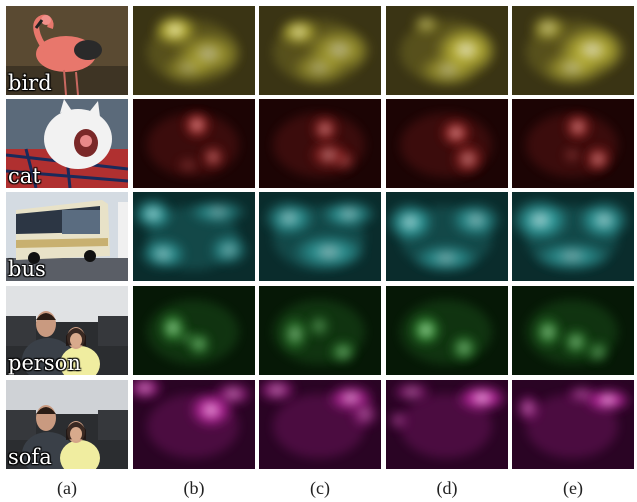 This screenshot has width=637, height=502. What do you see at coordinates (320, 143) in the screenshot?
I see `heatmap-cat-c` at bounding box center [320, 143].